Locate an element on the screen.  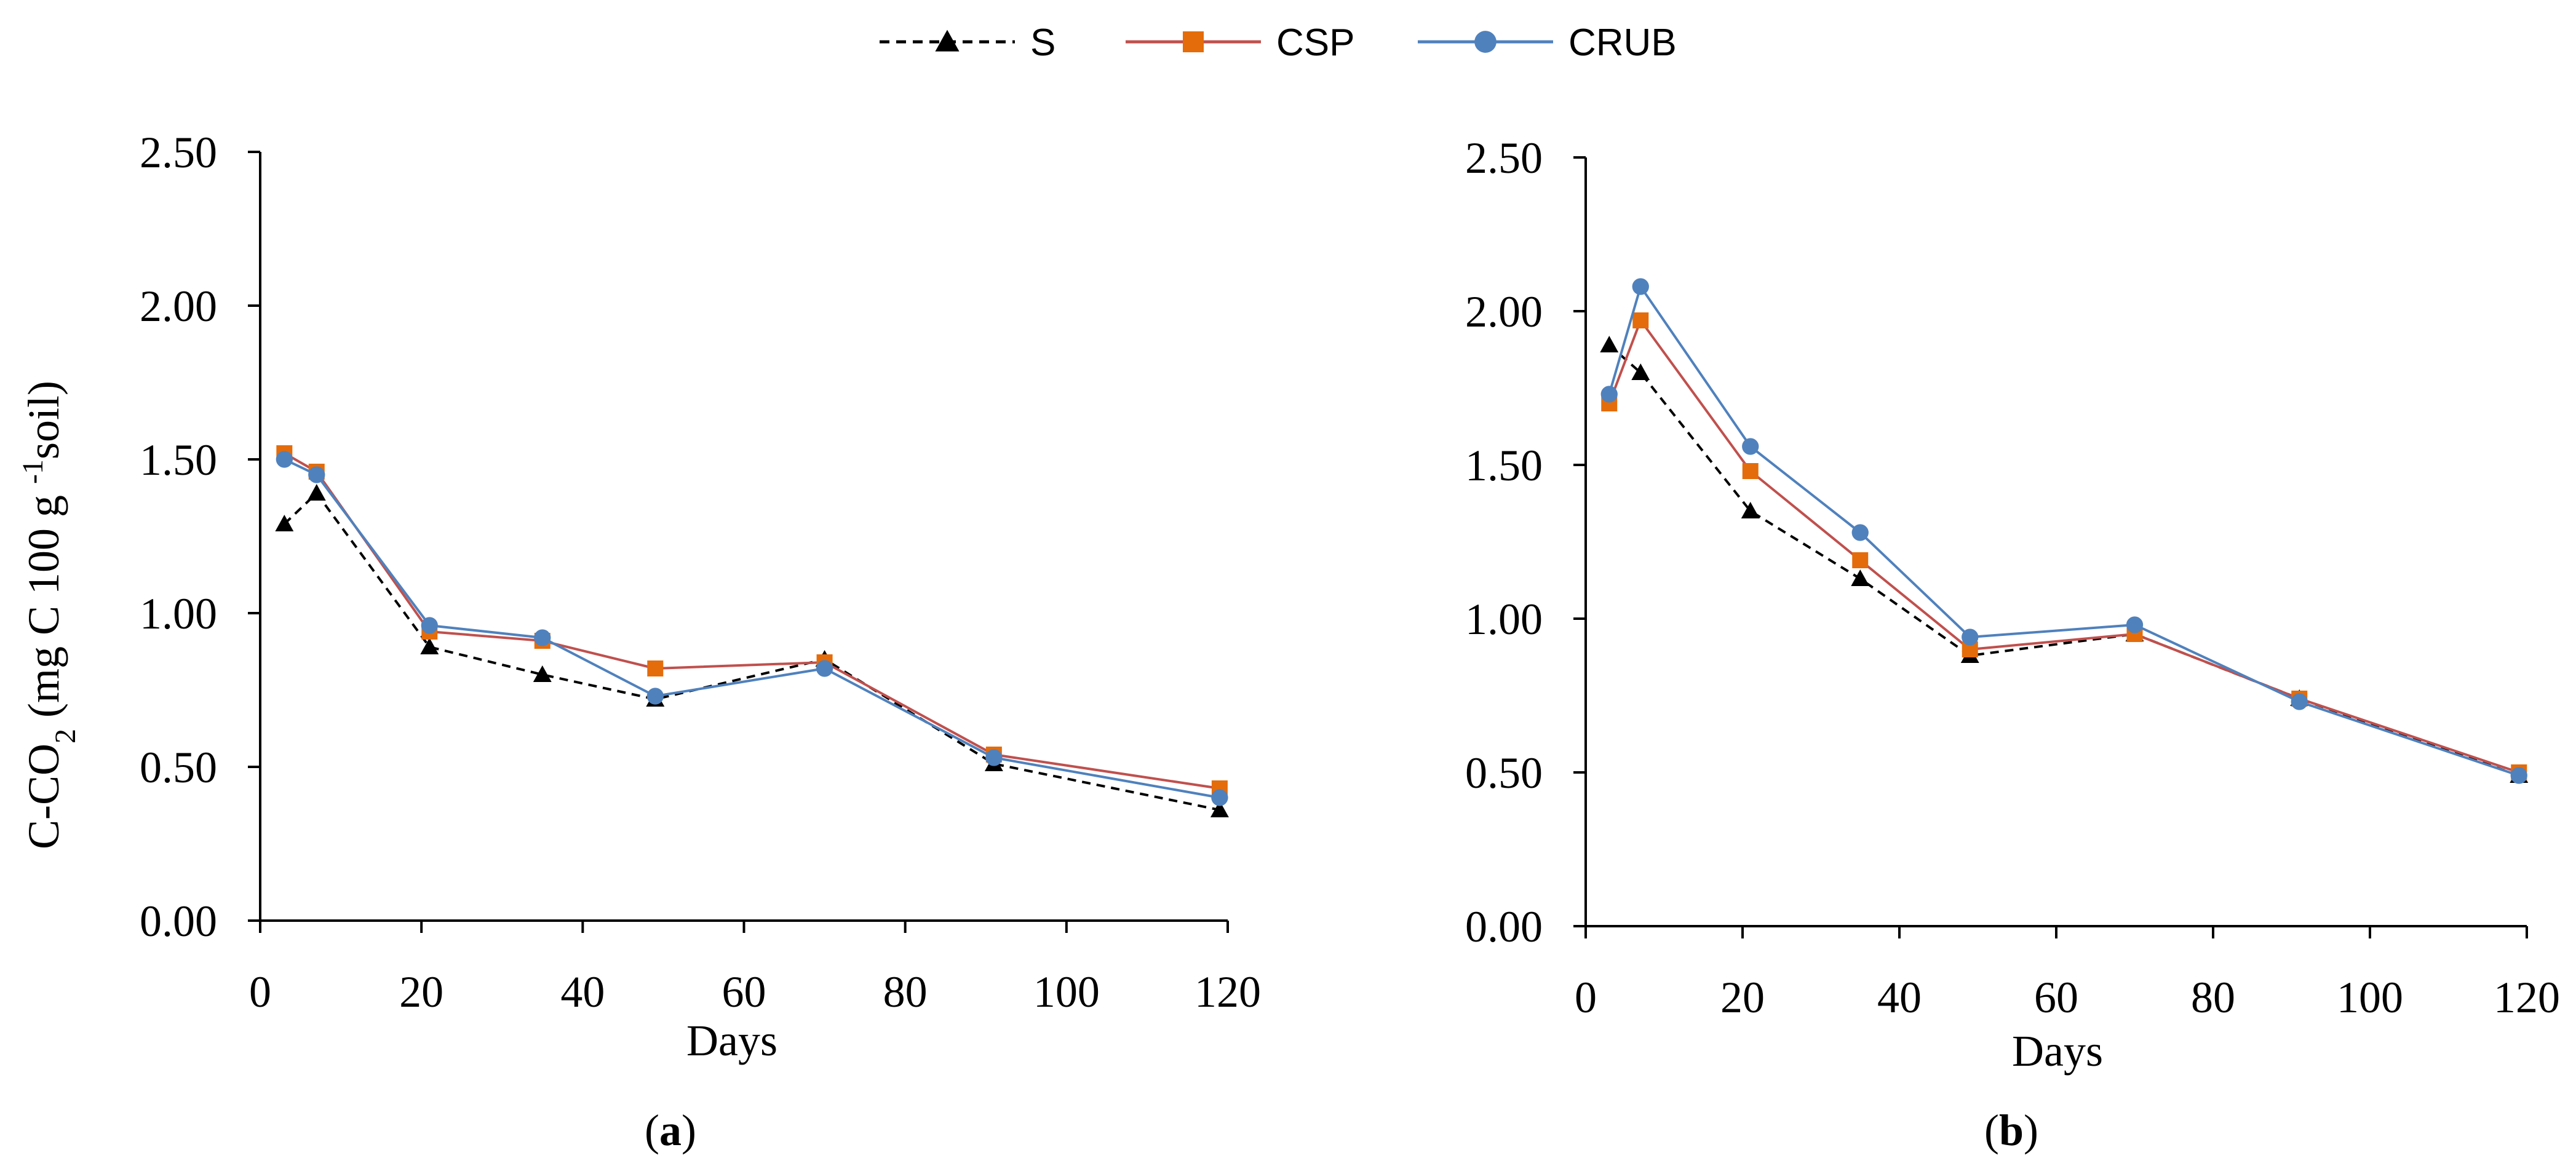
legend-label: S is located at coordinates (1042, 43).